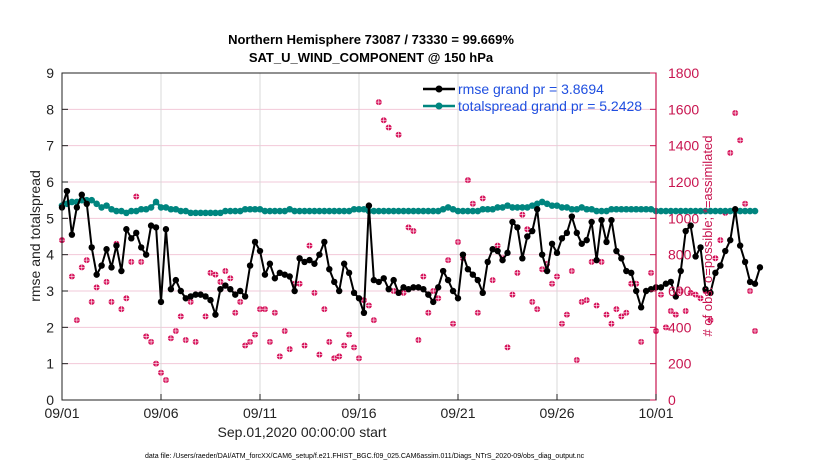 This screenshot has width=830, height=470. Describe the element at coordinates (531, 89) in the screenshot. I see `legend-rmse-label: rmse grand pr = 3.8694` at that location.